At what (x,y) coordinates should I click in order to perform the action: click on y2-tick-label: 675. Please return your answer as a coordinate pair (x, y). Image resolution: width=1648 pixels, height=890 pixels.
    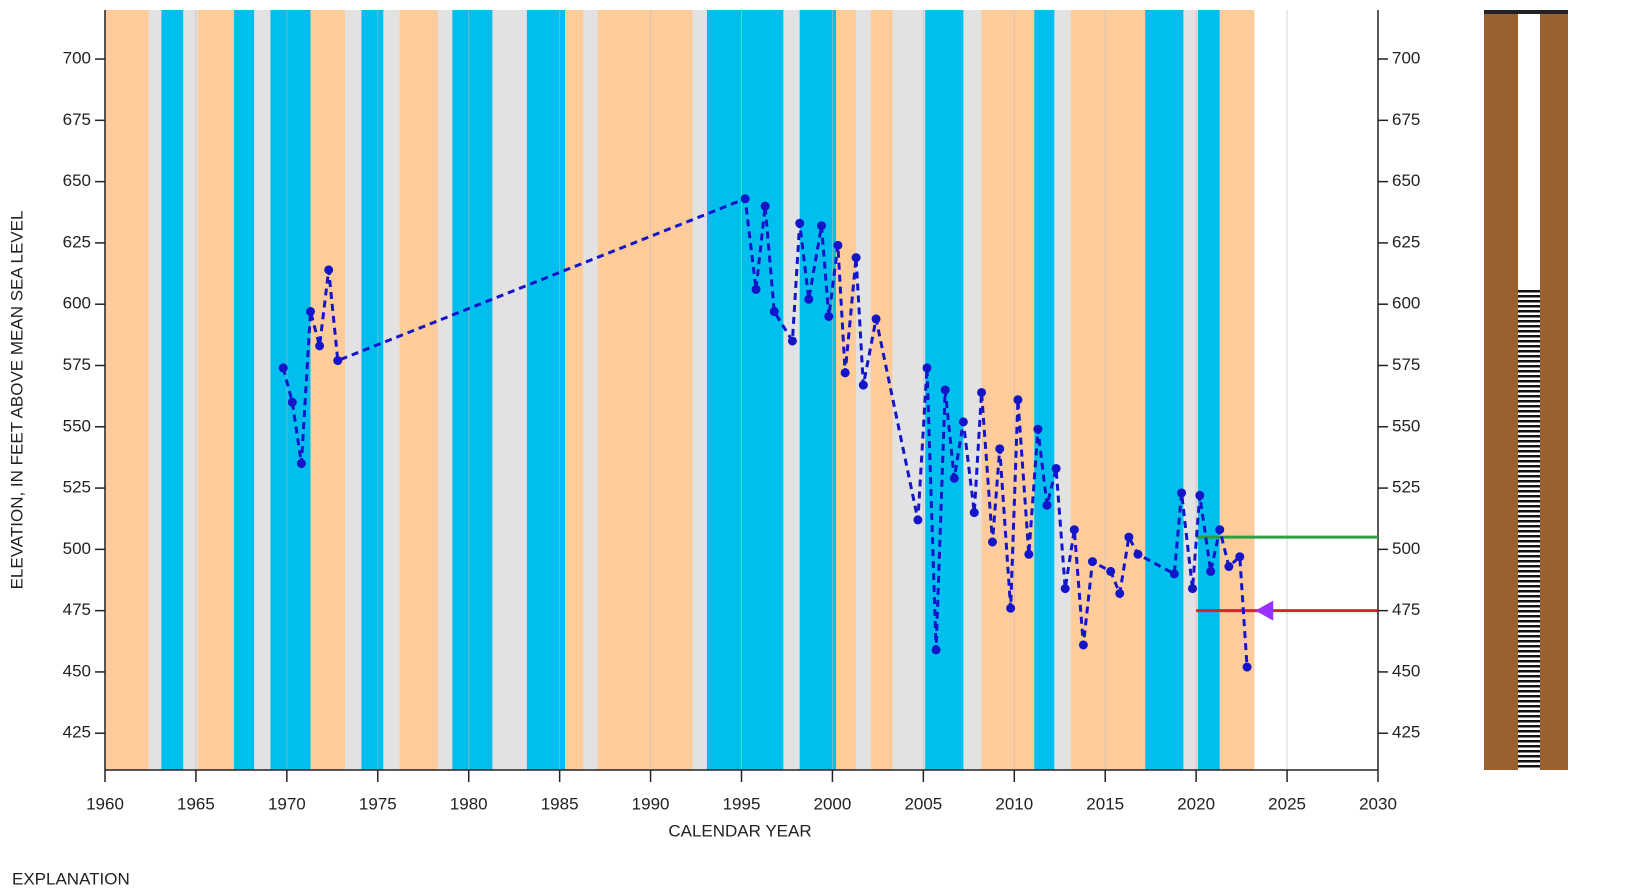
    Looking at the image, I should click on (1406, 119).